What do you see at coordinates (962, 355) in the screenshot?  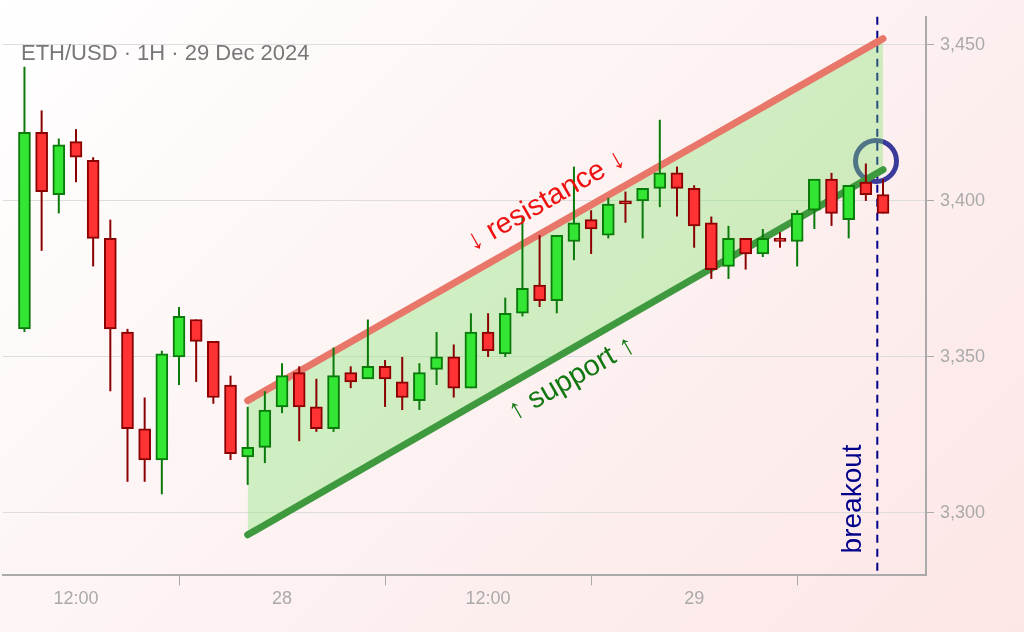 I see `y-tick-label: 3,350` at bounding box center [962, 355].